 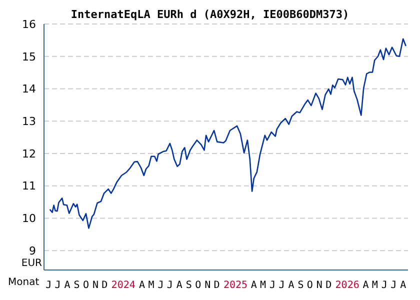 I want to click on x-tick-label: 2024, so click(x=123, y=285).